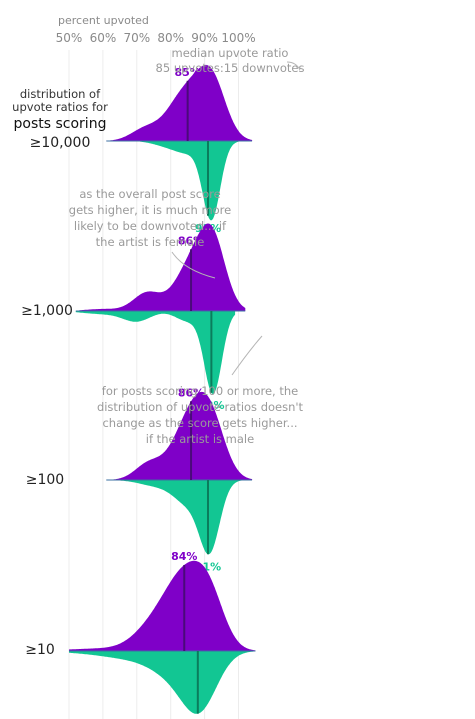  Describe the element at coordinates (187, 72) in the screenshot. I see `female-median-label: 85%` at that location.